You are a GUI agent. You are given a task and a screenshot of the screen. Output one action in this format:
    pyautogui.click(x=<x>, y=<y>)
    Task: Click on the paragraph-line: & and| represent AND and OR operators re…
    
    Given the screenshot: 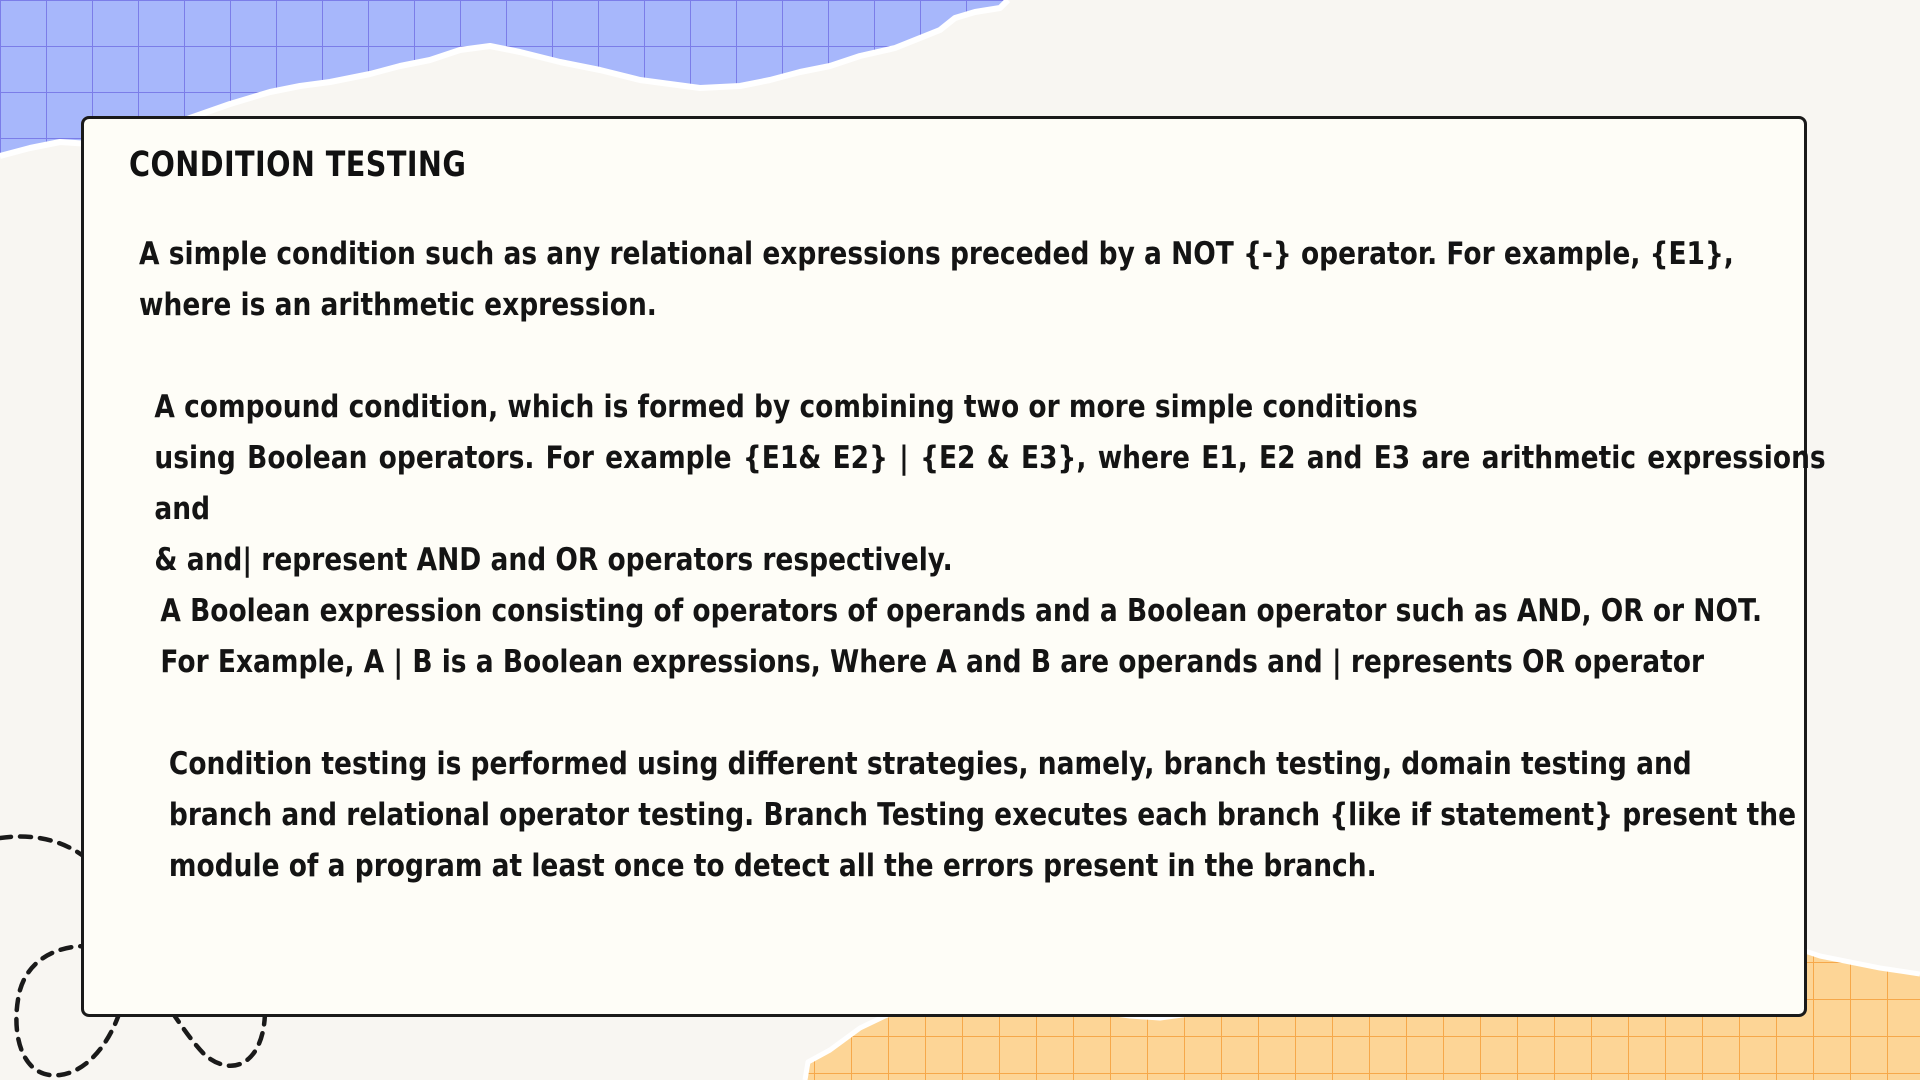 What is the action you would take?
    pyautogui.click(x=553, y=560)
    